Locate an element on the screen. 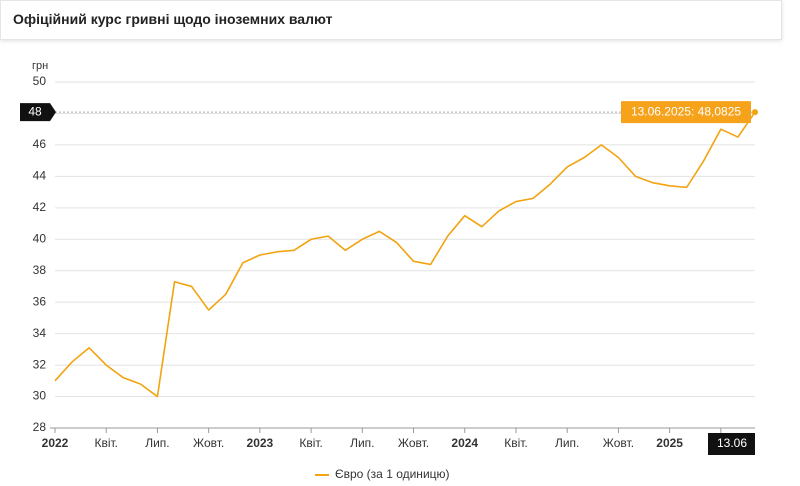 The height and width of the screenshot is (486, 800). y-tick-label: 50 is located at coordinates (40, 81).